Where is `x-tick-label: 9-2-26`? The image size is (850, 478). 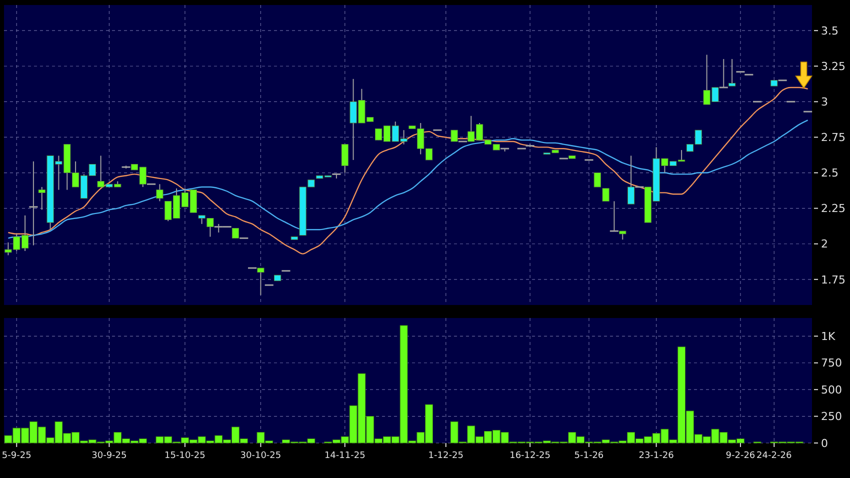
x-tick-label: 9-2-26 is located at coordinates (741, 456).